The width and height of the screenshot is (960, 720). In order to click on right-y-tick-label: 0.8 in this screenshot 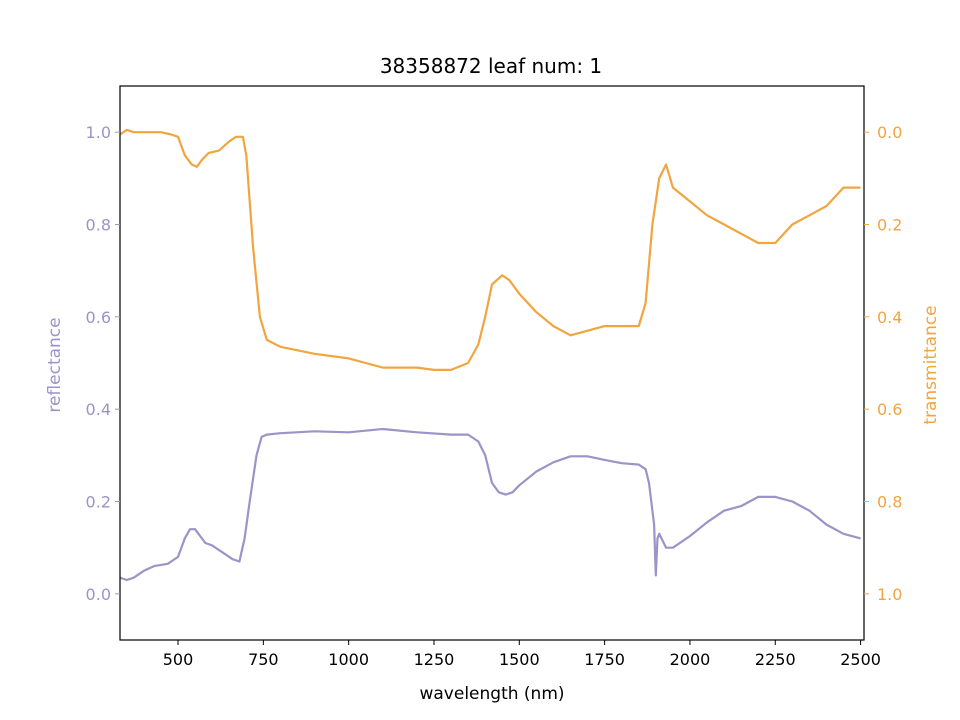, I will do `click(889, 502)`.